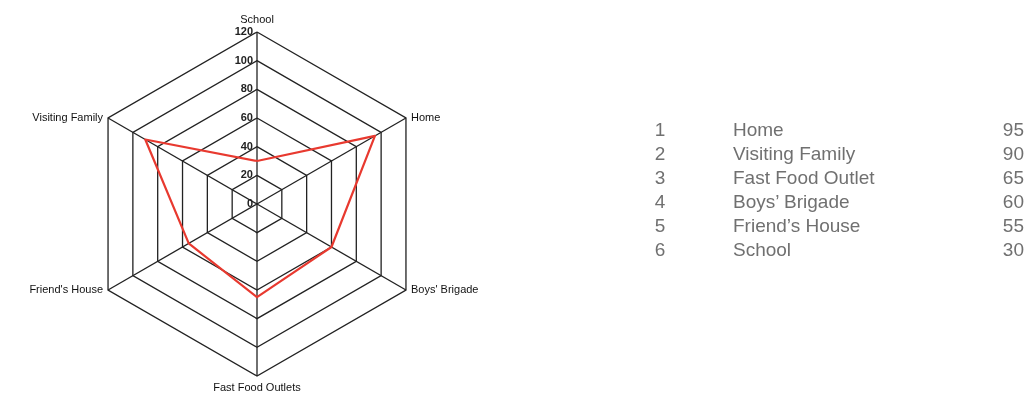  Describe the element at coordinates (839, 201) in the screenshot. I see `text: 4 Boys’ Brigade 60` at that location.